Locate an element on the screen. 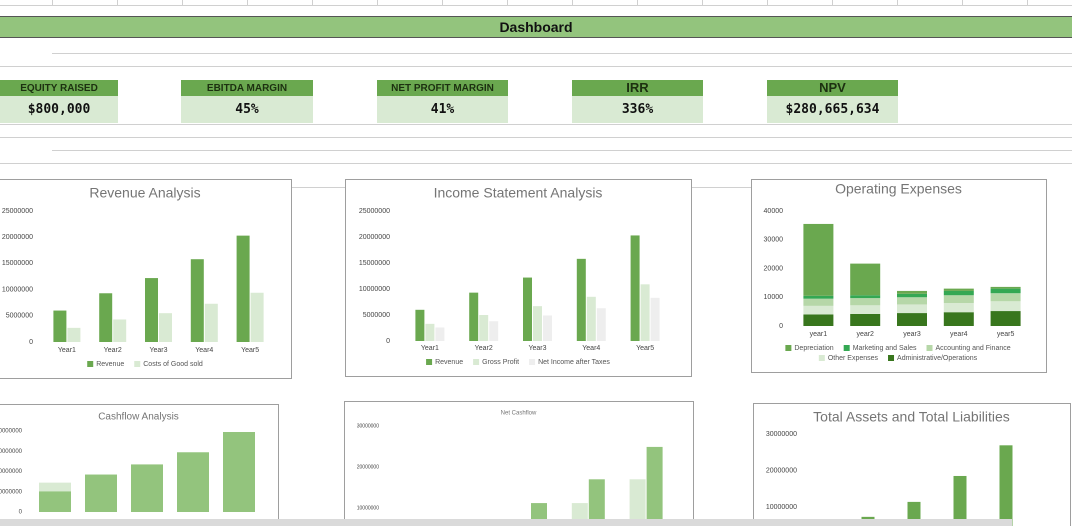  y-tick-label: 30000 is located at coordinates (774, 240).